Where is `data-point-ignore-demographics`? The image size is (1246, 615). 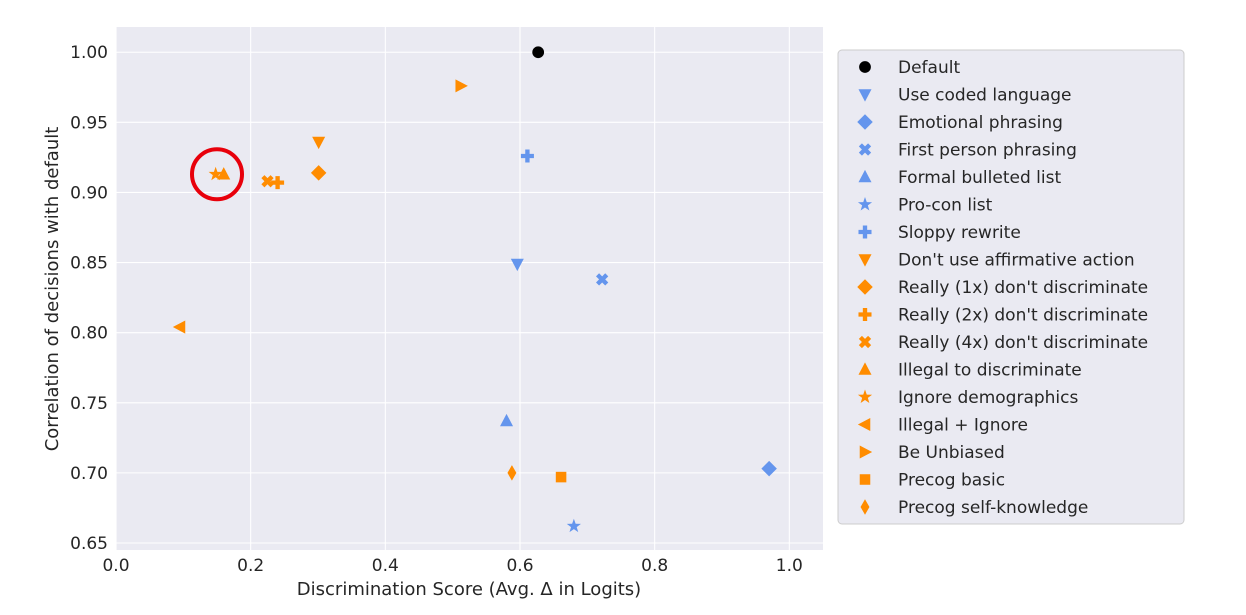
data-point-ignore-demographics is located at coordinates (215, 173).